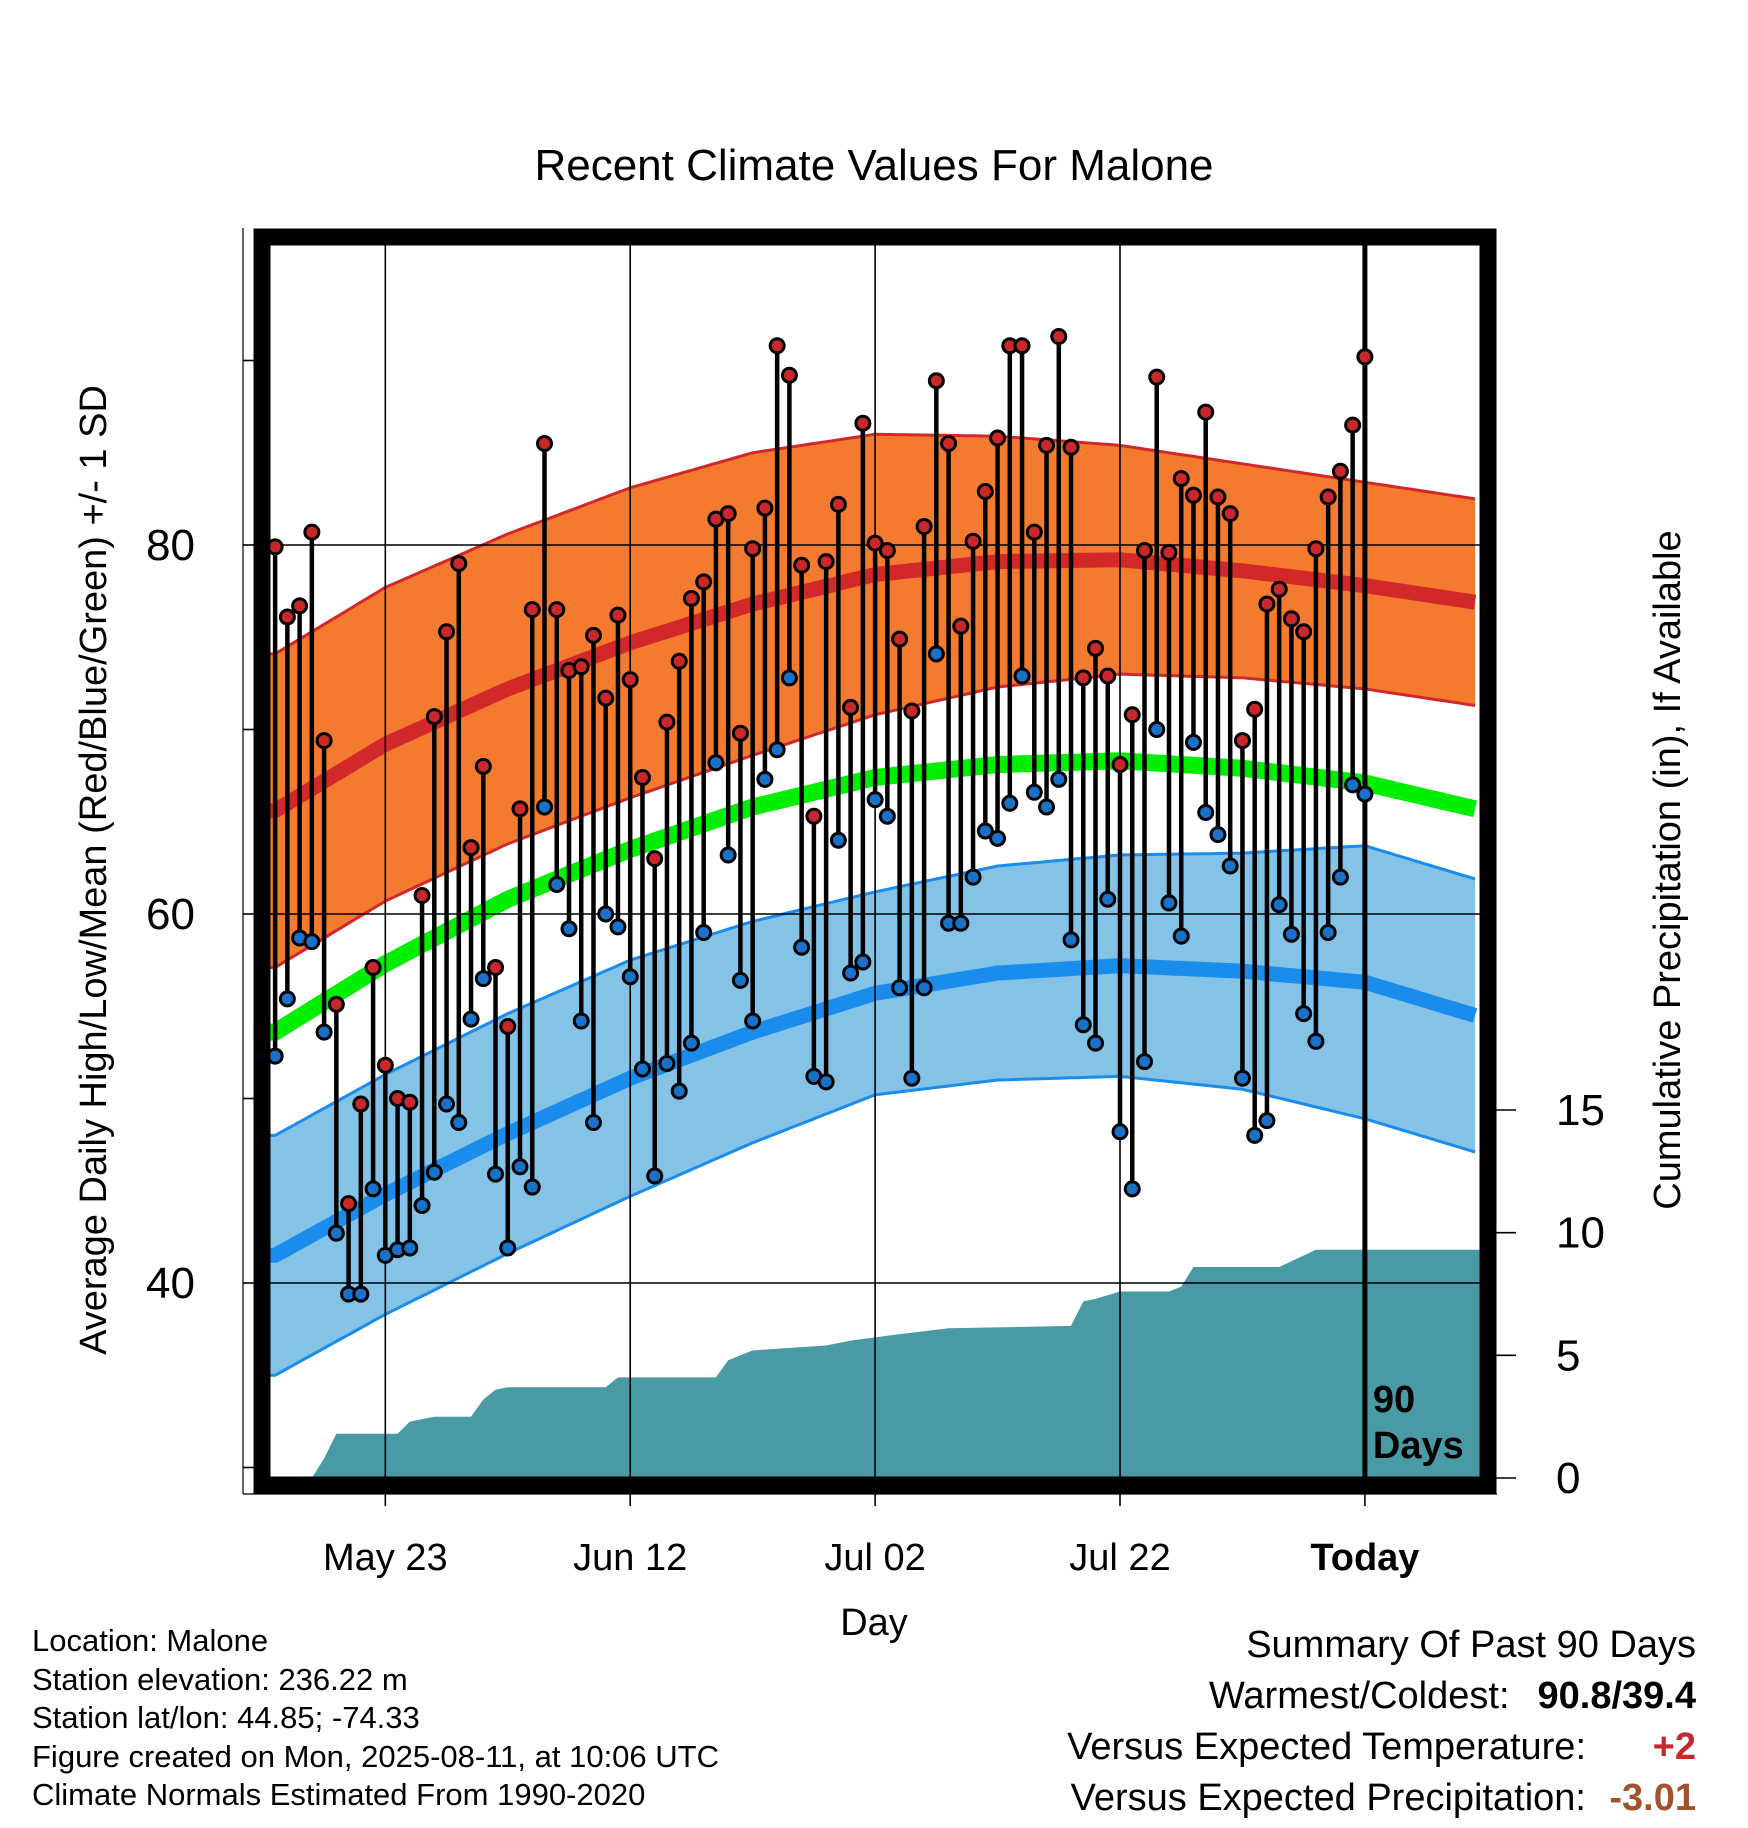 This screenshot has width=1748, height=1828. Describe the element at coordinates (1568, 1478) in the screenshot. I see `y2-tick-label: 0` at that location.